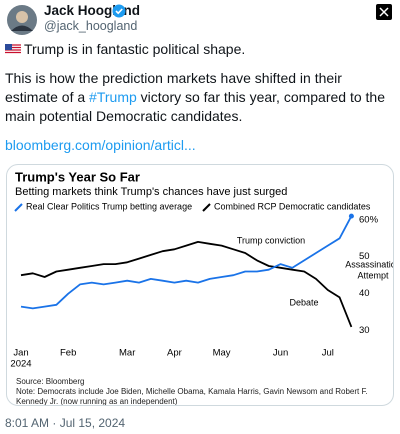  What do you see at coordinates (373, 275) in the screenshot?
I see `annotation: Attempt` at bounding box center [373, 275].